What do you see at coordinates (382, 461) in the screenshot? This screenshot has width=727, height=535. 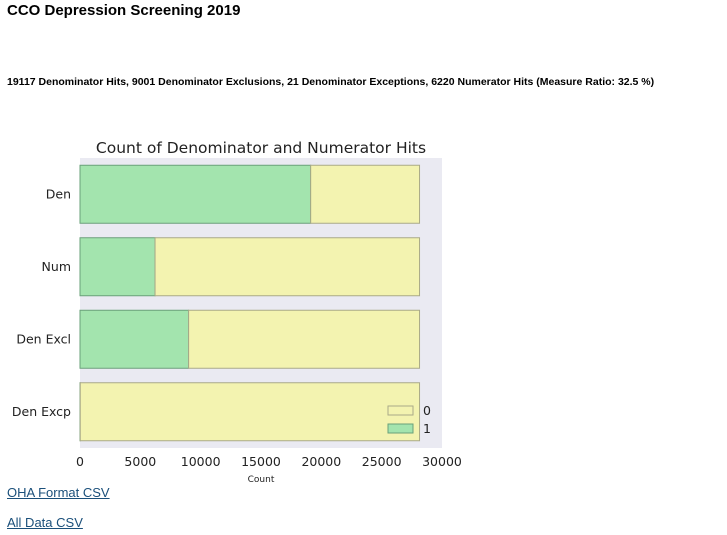 I see `x-tick-label: 25000` at bounding box center [382, 461].